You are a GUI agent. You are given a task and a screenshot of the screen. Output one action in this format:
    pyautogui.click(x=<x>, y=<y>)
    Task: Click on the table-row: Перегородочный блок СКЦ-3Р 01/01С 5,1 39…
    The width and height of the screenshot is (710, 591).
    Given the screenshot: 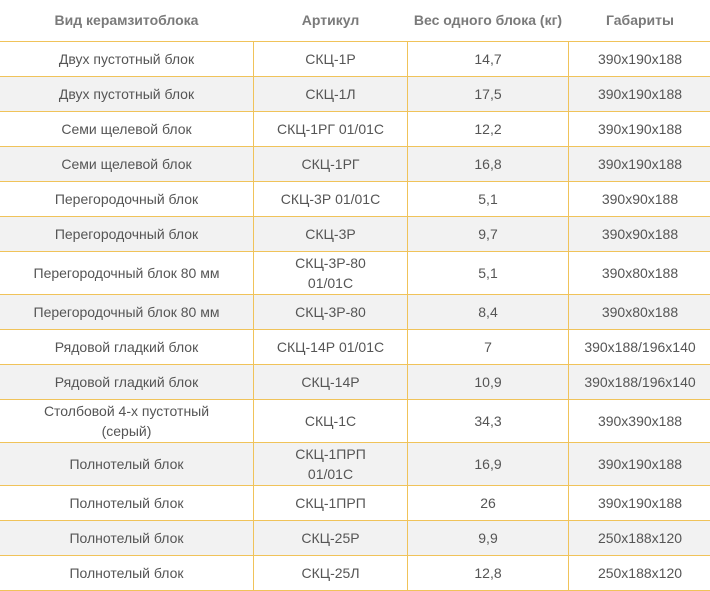 What is the action you would take?
    pyautogui.click(x=355, y=199)
    